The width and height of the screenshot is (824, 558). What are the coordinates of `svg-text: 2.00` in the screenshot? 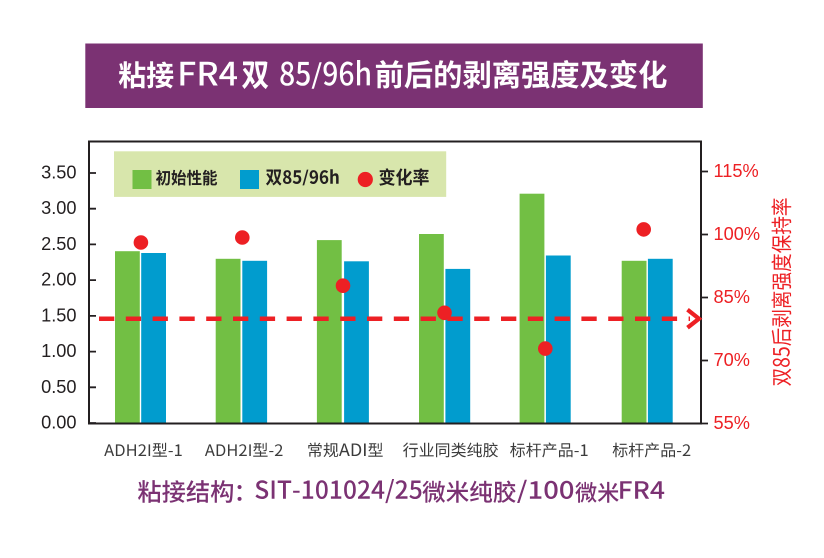 It's located at (58, 280).